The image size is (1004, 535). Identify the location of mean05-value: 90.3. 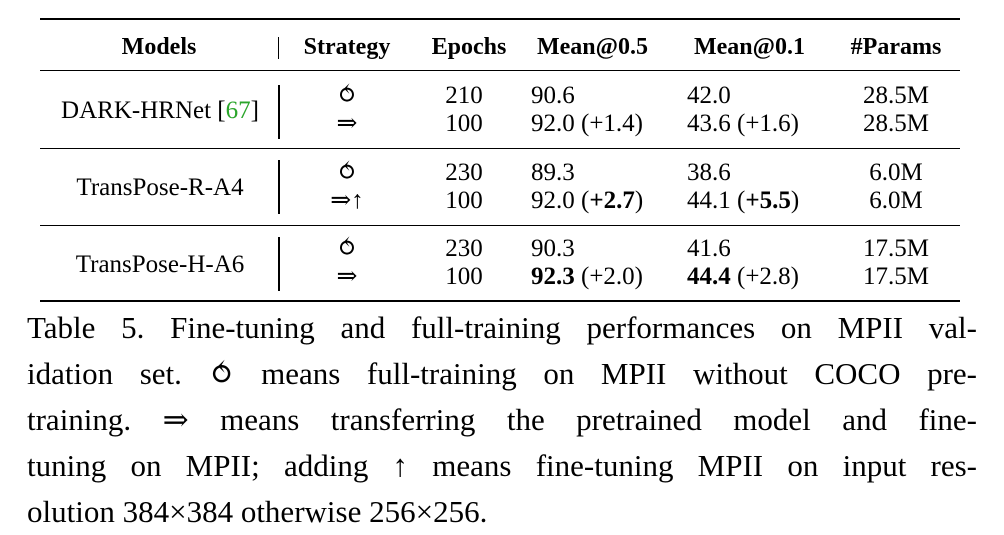
(553, 248).